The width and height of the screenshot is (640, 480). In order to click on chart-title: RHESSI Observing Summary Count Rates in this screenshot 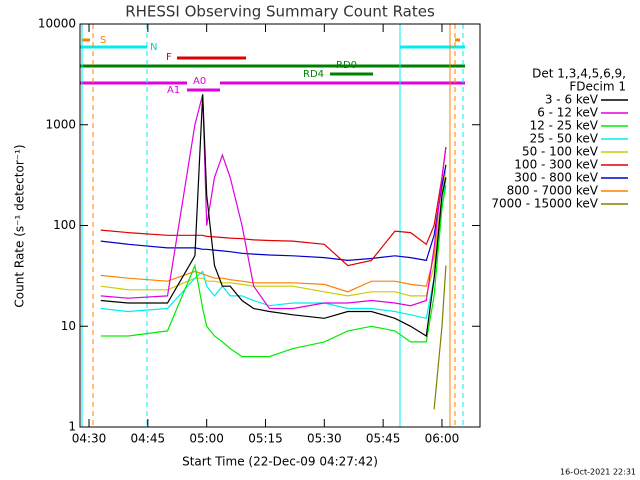, I will do `click(280, 12)`.